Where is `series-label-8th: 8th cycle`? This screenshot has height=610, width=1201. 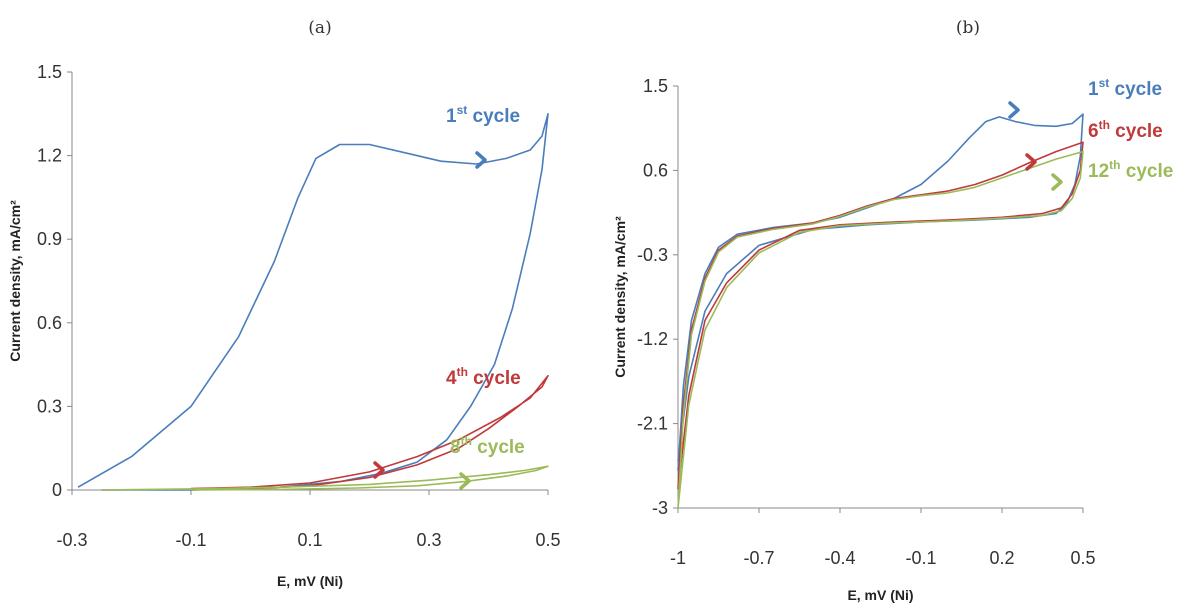
series-label-8th: 8th cycle is located at coordinates (487, 446).